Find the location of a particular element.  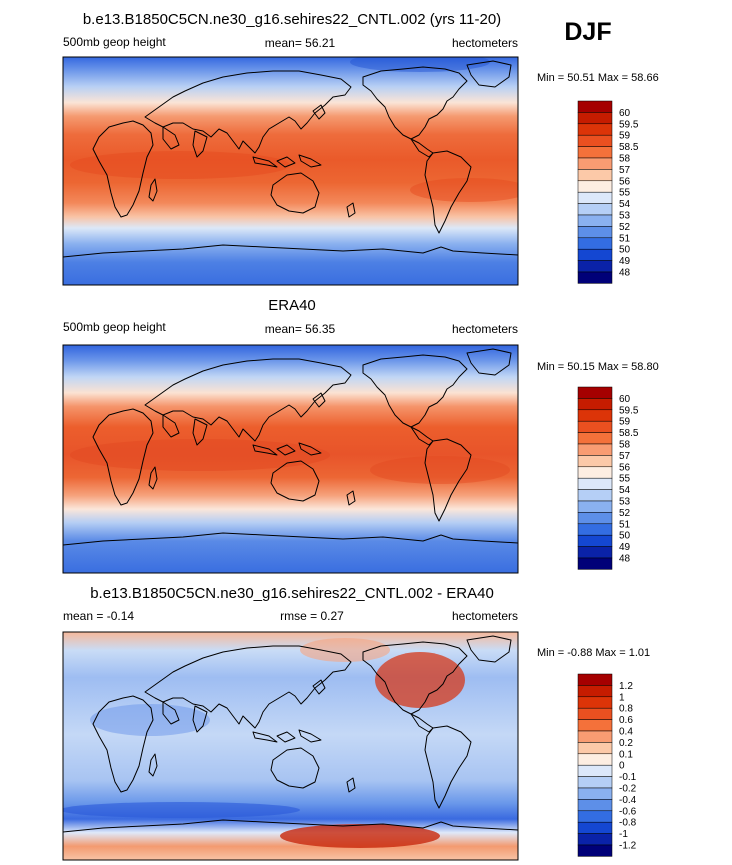

panel-3-tropical-cold-anomaly is located at coordinates (150, 720).